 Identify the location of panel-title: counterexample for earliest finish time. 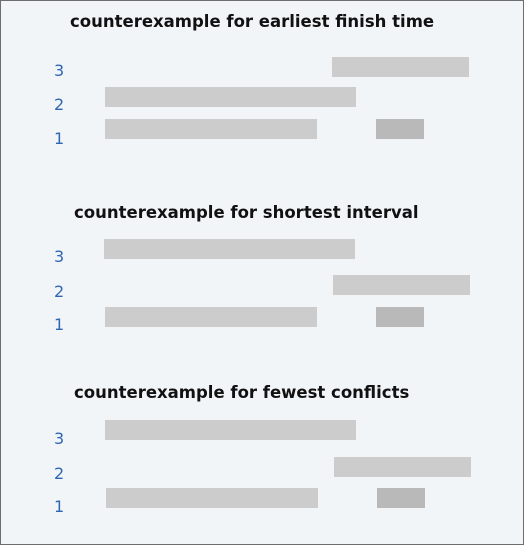
(252, 21).